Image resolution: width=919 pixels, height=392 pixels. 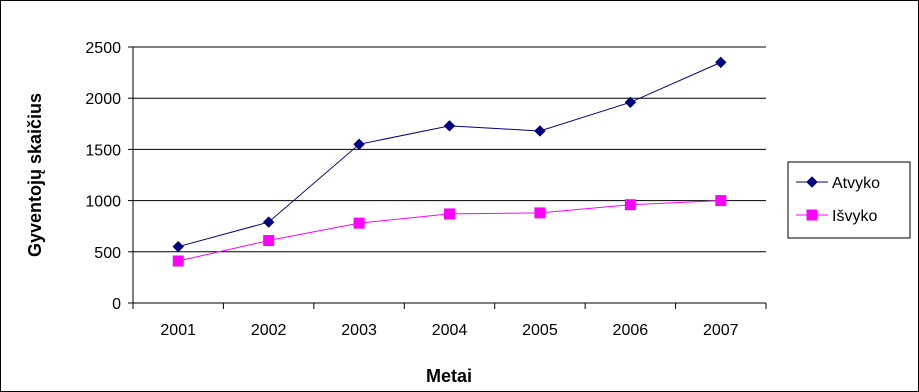 What do you see at coordinates (631, 330) in the screenshot?
I see `x-tick-label: 2006` at bounding box center [631, 330].